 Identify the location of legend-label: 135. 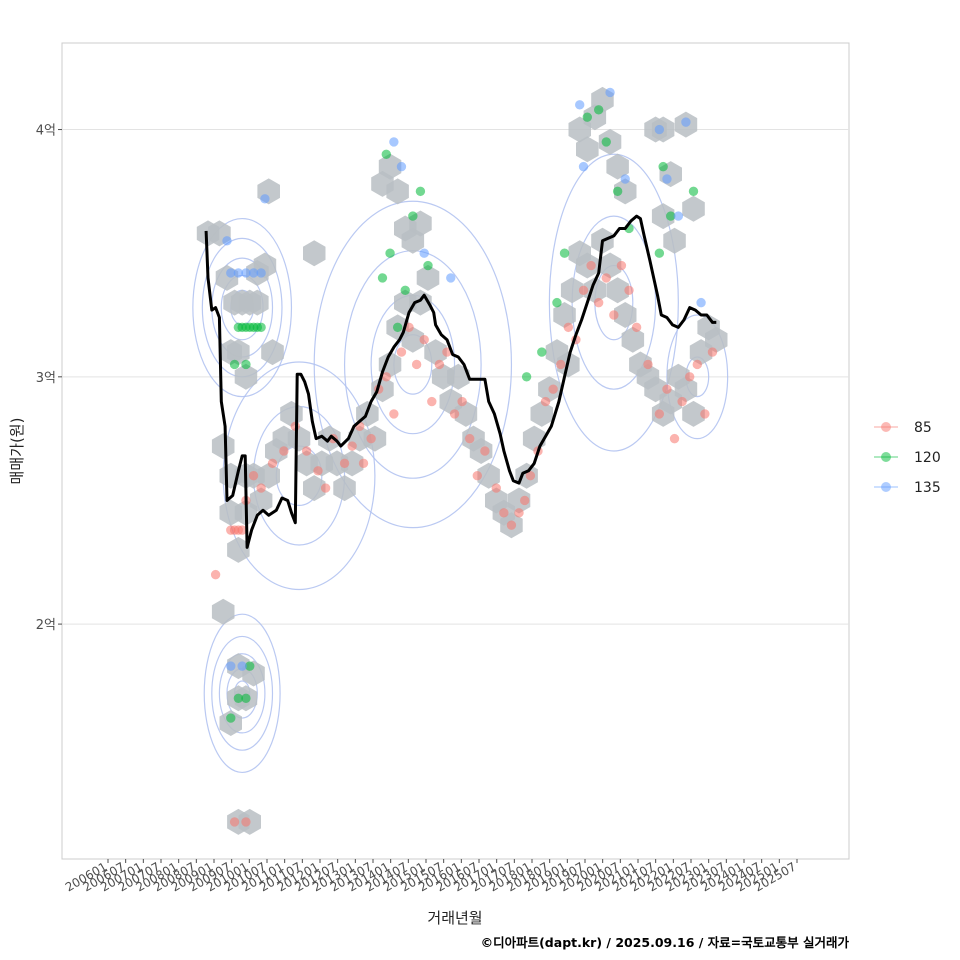
(927, 488).